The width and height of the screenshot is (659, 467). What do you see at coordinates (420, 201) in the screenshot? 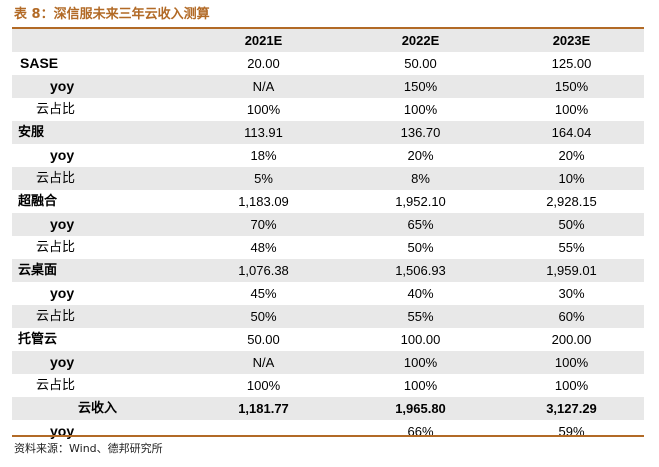
I see `cell-value: 1,952.10` at bounding box center [420, 201].